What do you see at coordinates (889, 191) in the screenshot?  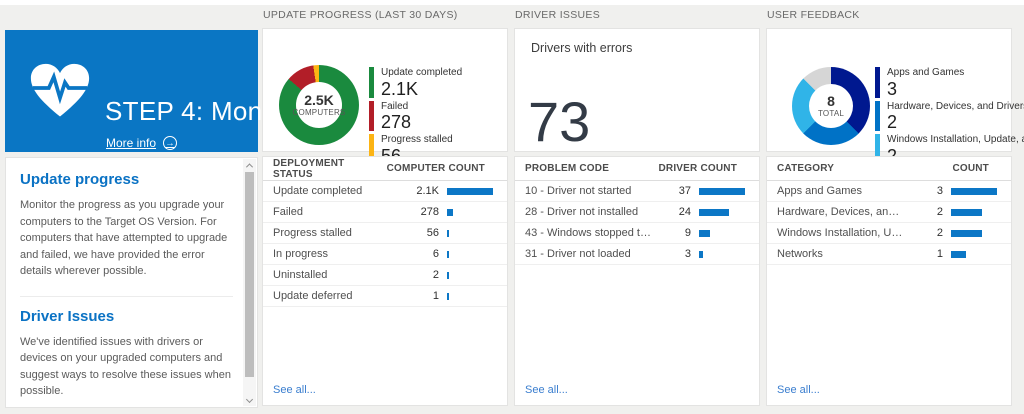 I see `table-row: Apps and Games 3` at bounding box center [889, 191].